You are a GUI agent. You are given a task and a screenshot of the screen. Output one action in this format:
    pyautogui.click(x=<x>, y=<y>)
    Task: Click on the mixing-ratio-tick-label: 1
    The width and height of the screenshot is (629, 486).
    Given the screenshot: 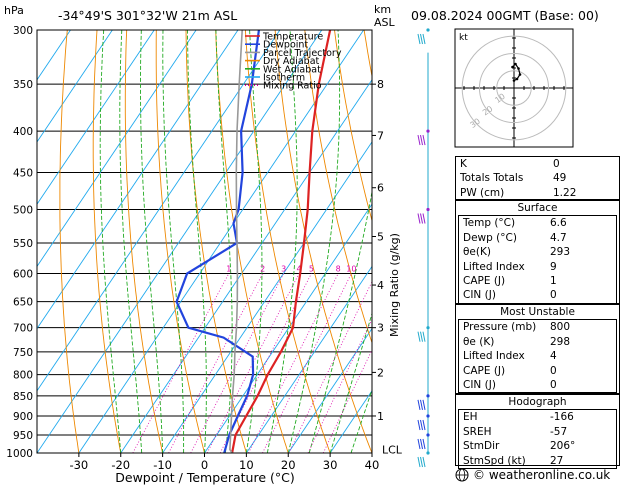 What is the action you would take?
    pyautogui.click(x=228, y=269)
    